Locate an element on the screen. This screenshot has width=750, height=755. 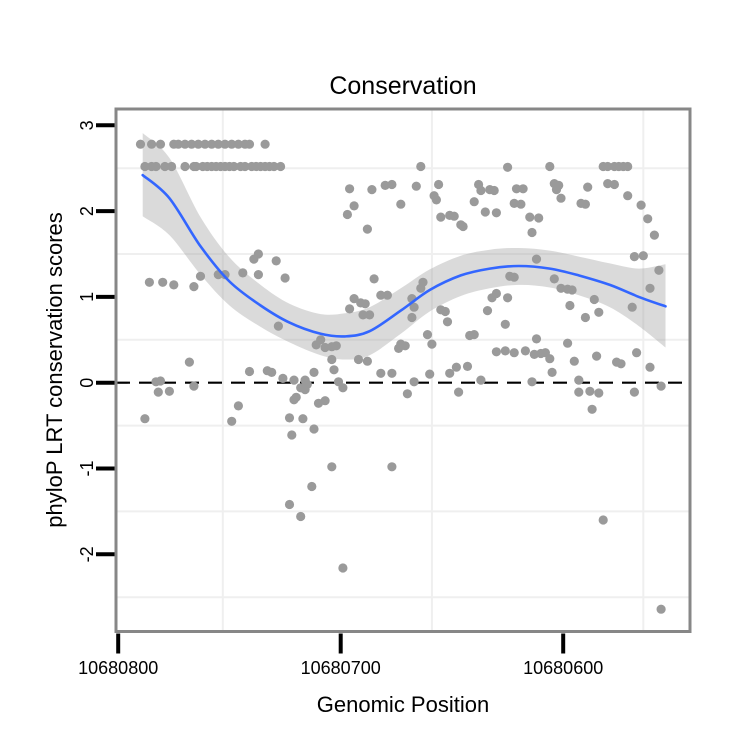
y-axis-title: phyloP LRT conservation scores is located at coordinates (54, 370).